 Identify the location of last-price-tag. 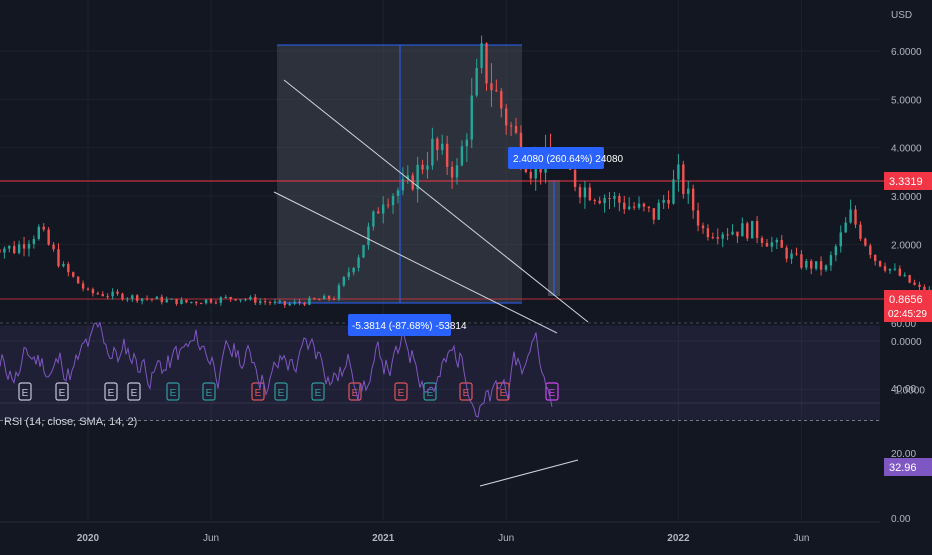
(908, 306).